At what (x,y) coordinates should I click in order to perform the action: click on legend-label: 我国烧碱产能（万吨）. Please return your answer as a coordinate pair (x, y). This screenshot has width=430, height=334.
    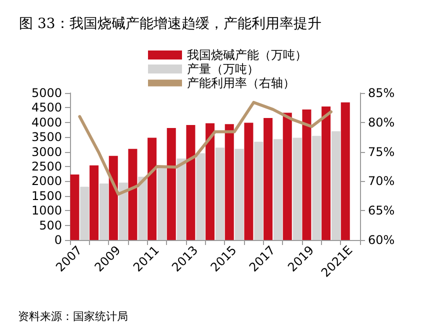
    Looking at the image, I should click on (247, 55).